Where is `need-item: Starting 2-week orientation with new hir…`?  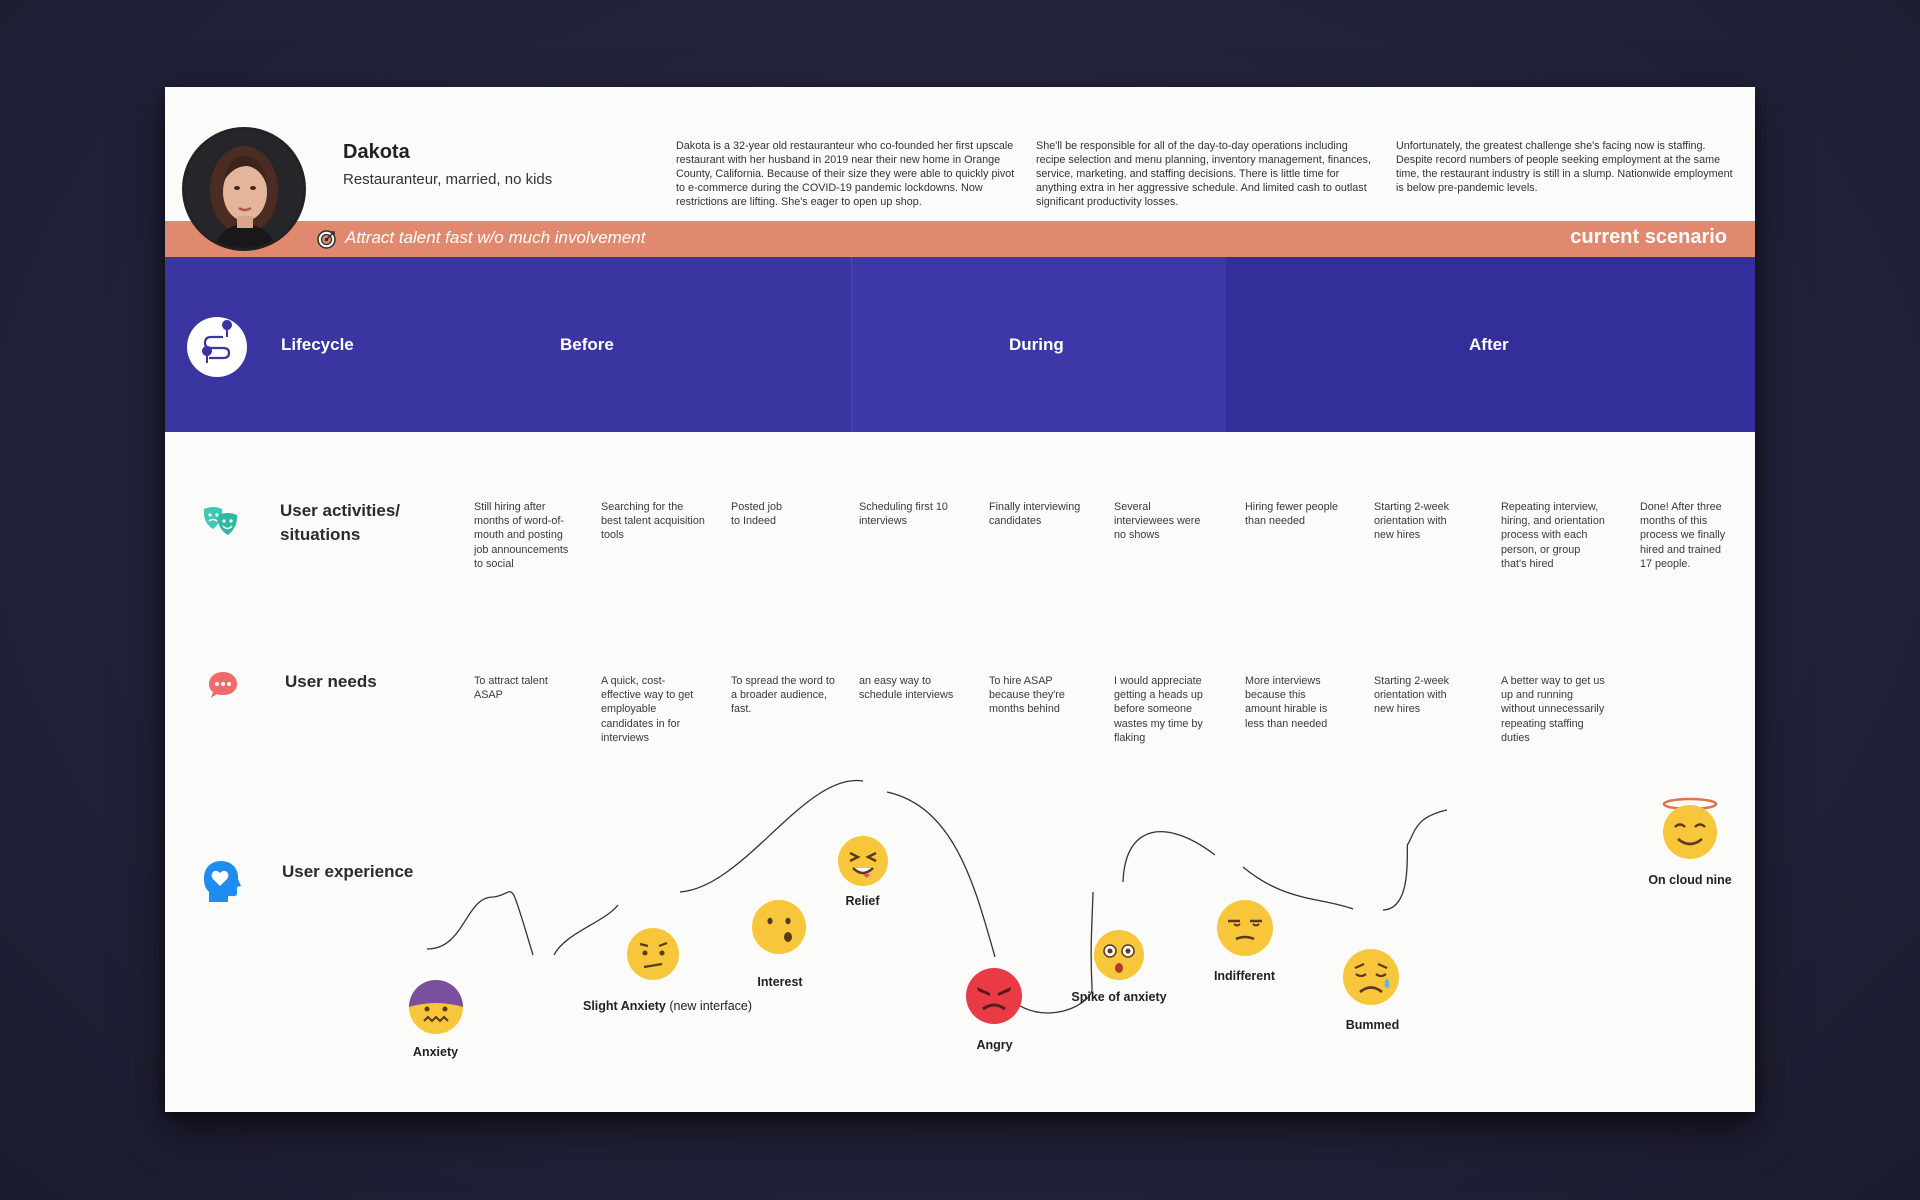 need-item: Starting 2-week orientation with new hir… is located at coordinates (1412, 695).